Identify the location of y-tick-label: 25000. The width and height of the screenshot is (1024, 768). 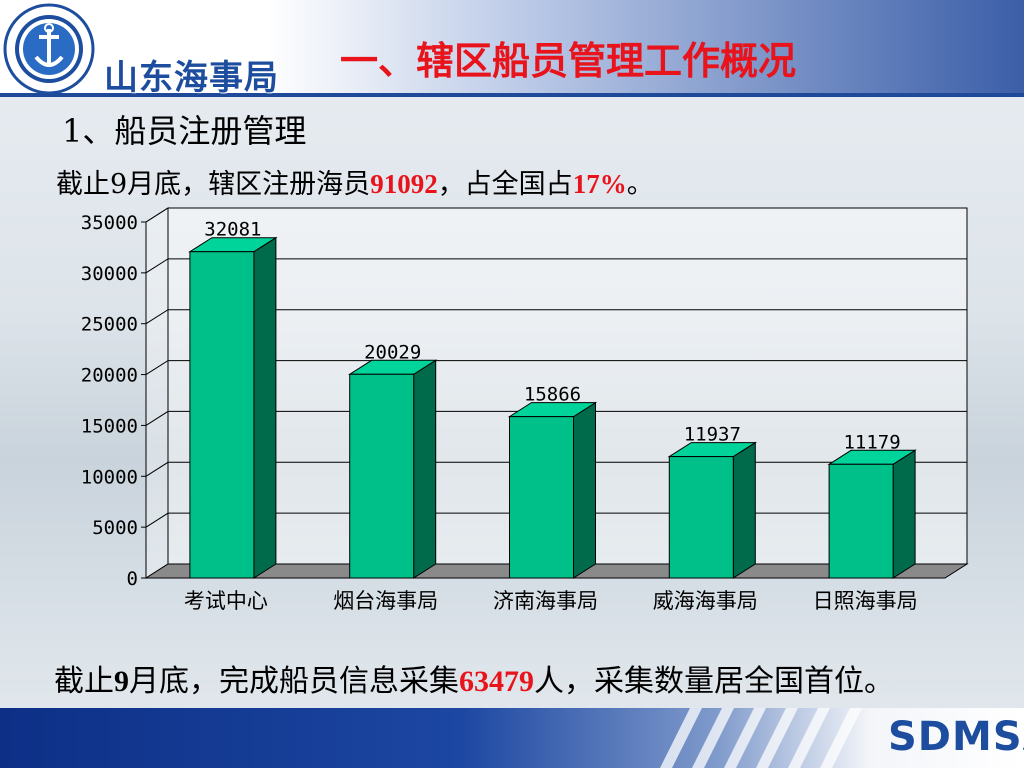
(109, 325).